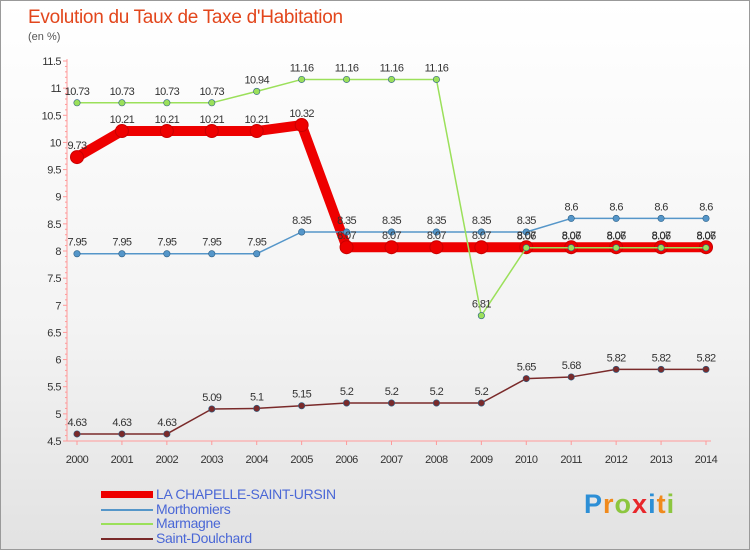 The height and width of the screenshot is (551, 750). What do you see at coordinates (301, 114) in the screenshot?
I see `data-label-0: 10.32` at bounding box center [301, 114].